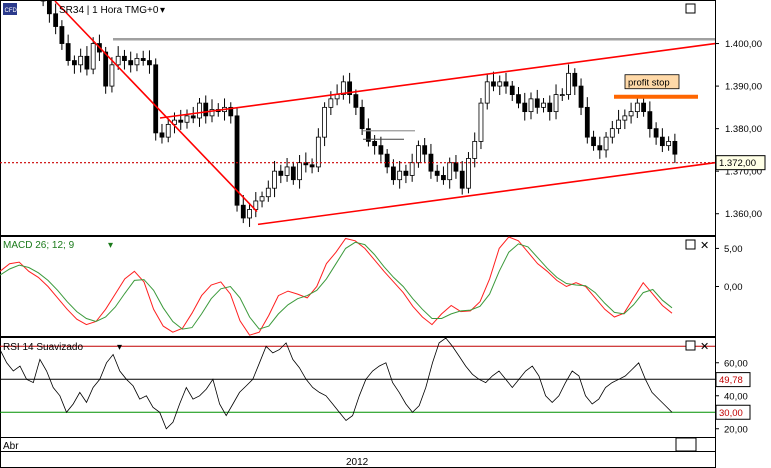 Image resolution: width=771 pixels, height=468 pixels. I want to click on descending-trendline, so click(156, 106).